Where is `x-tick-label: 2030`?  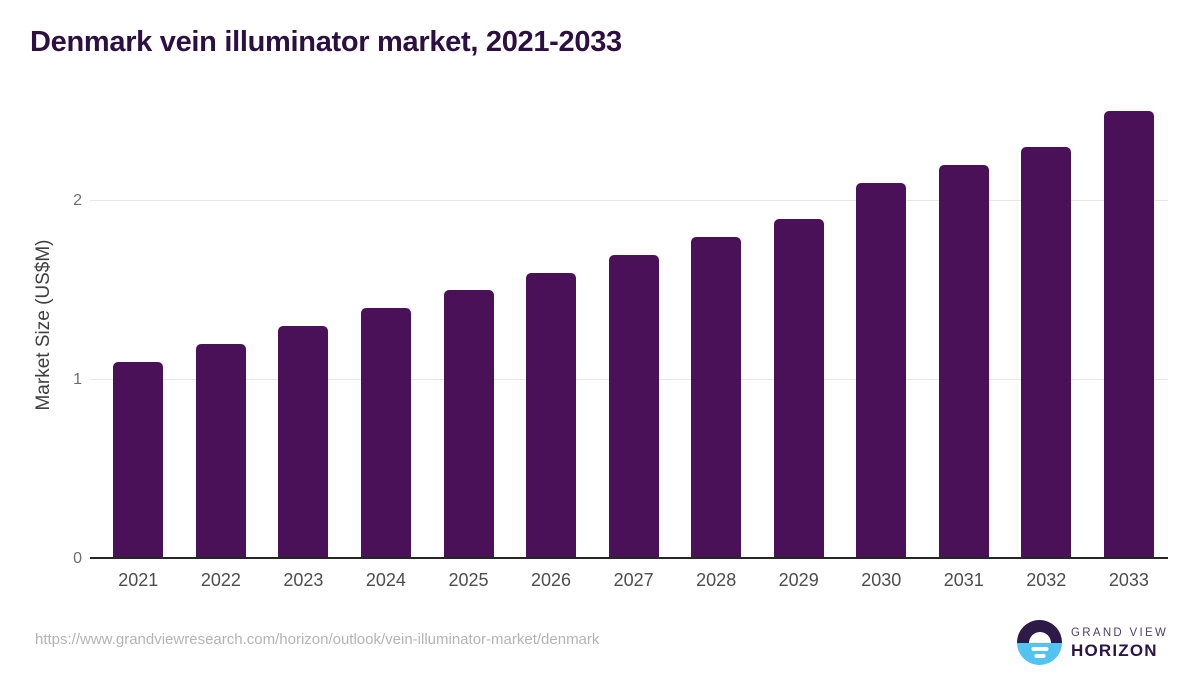
x-tick-label: 2030 is located at coordinates (881, 580).